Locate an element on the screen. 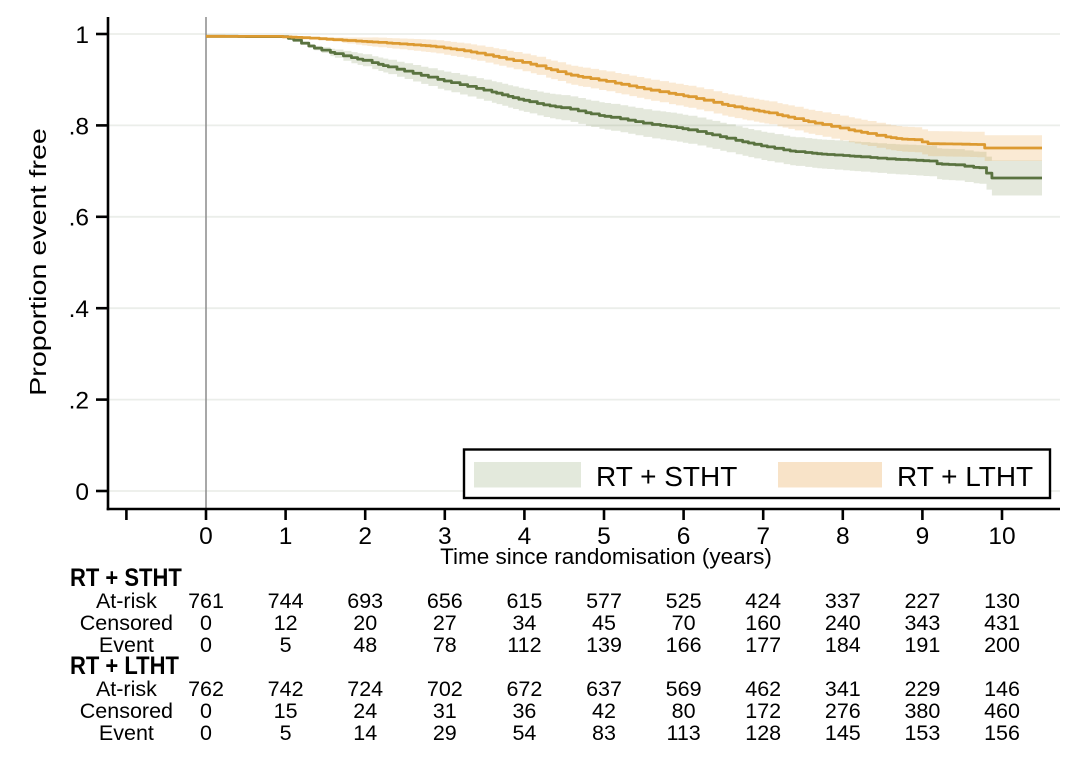 Image resolution: width=1080 pixels, height=768 pixels. svg-text: 343 is located at coordinates (922, 623).